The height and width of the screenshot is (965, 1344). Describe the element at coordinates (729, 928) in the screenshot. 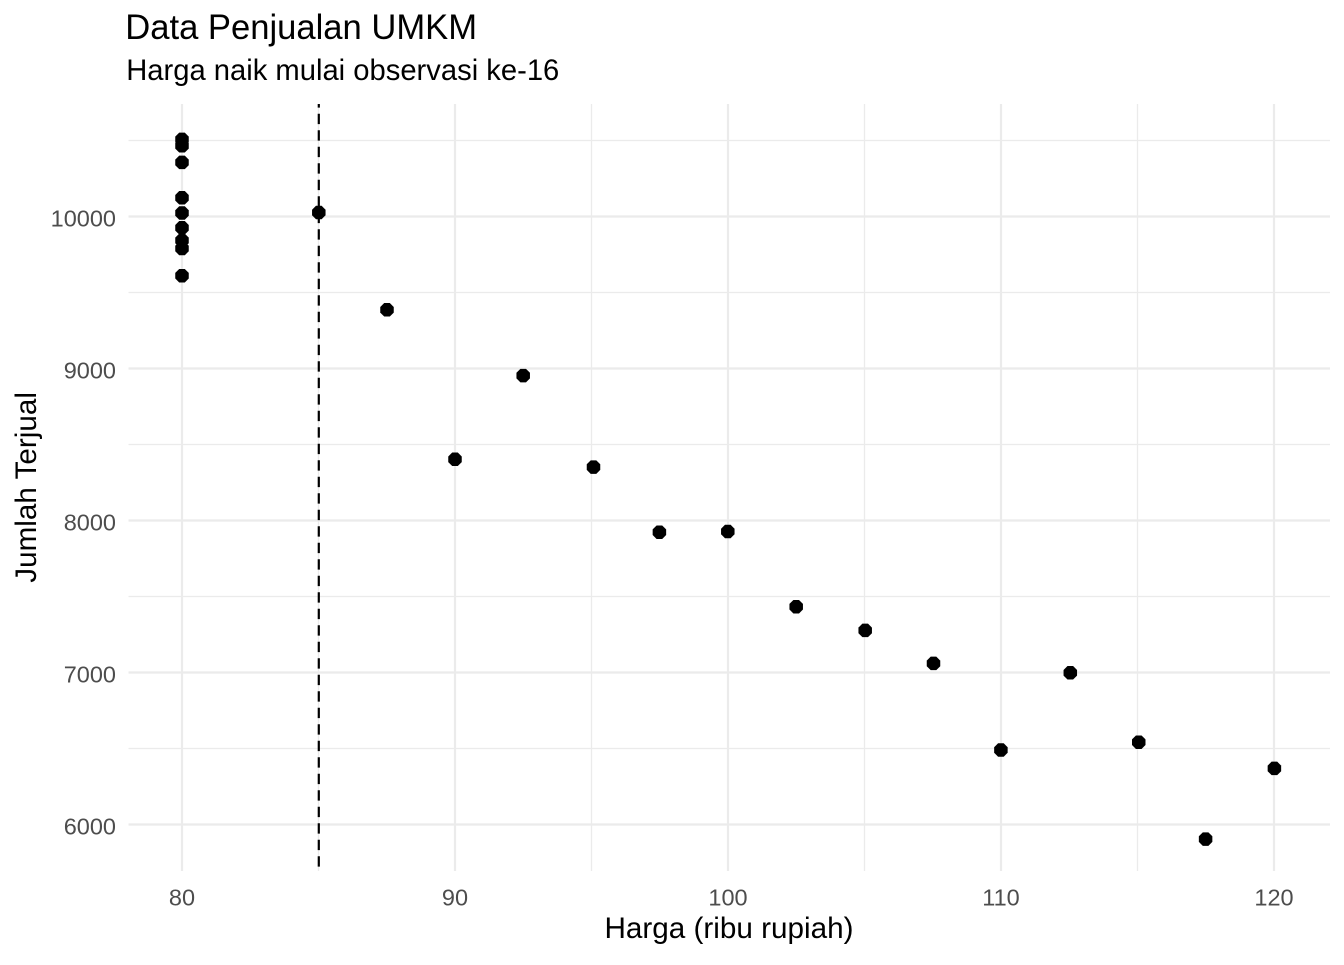

I see `svg-text: Harga (ribu rupiah)` at that location.